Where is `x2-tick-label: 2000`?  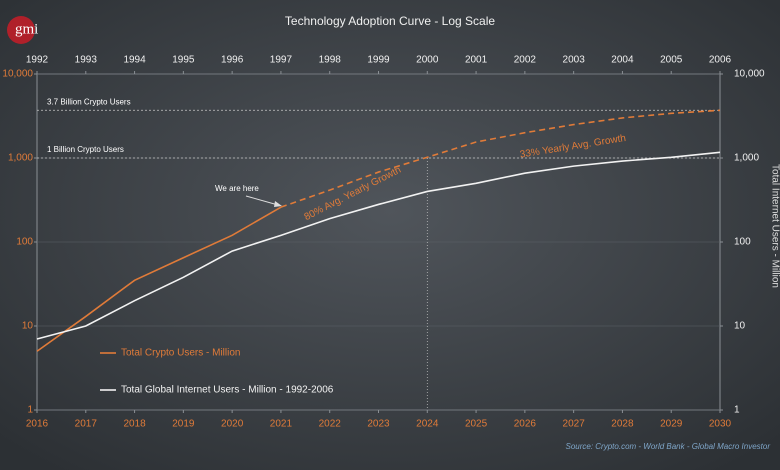 x2-tick-label: 2000 is located at coordinates (427, 60).